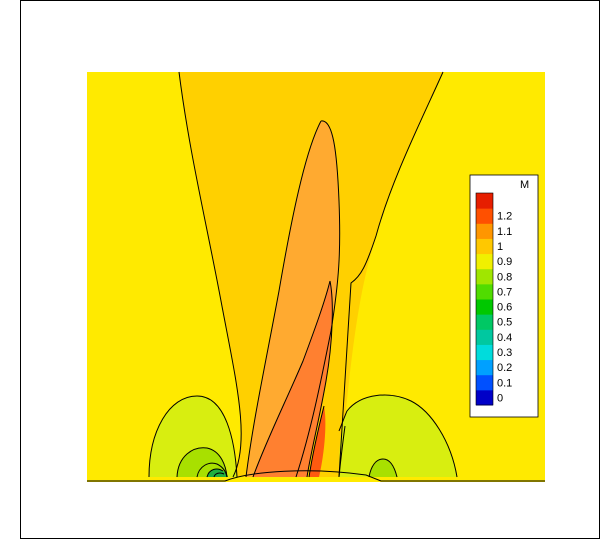 The height and width of the screenshot is (541, 602). What do you see at coordinates (383, 468) in the screenshot?
I see `contour-band-trailing-edge-inner` at bounding box center [383, 468].